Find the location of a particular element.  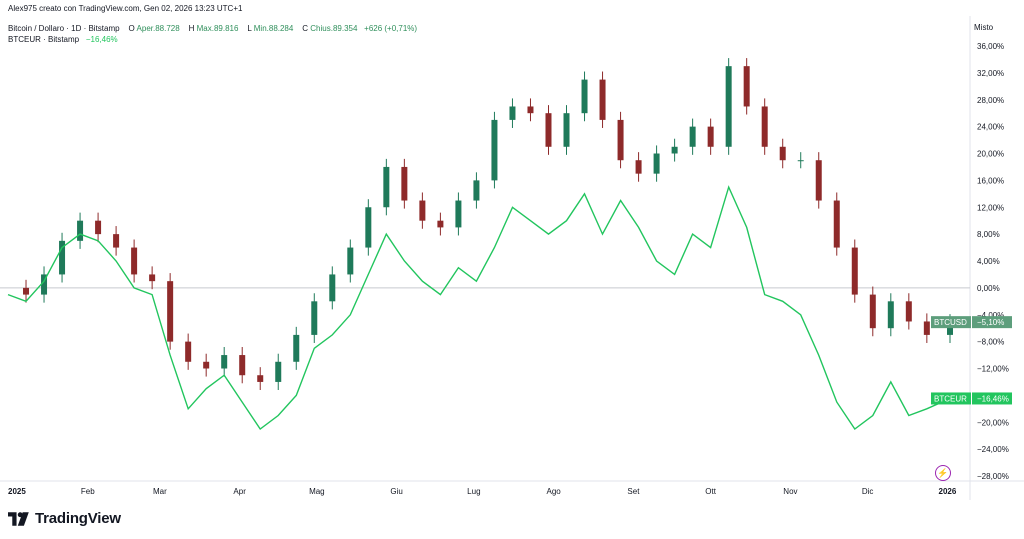

y-tick-label: 16,00% is located at coordinates (990, 180).